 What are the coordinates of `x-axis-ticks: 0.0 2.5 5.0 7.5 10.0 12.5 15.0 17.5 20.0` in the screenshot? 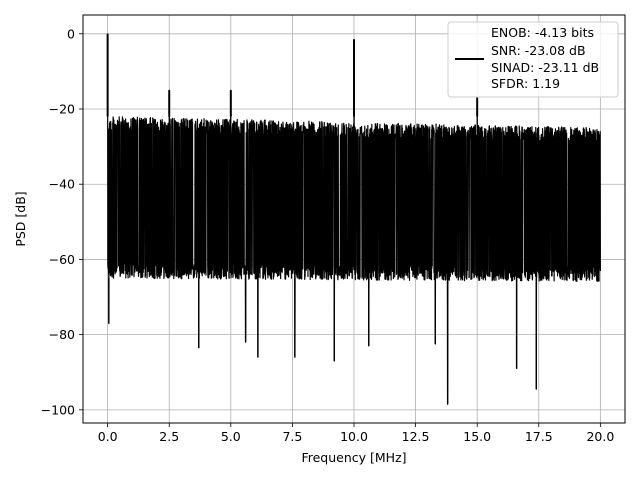 It's located at (356, 433).